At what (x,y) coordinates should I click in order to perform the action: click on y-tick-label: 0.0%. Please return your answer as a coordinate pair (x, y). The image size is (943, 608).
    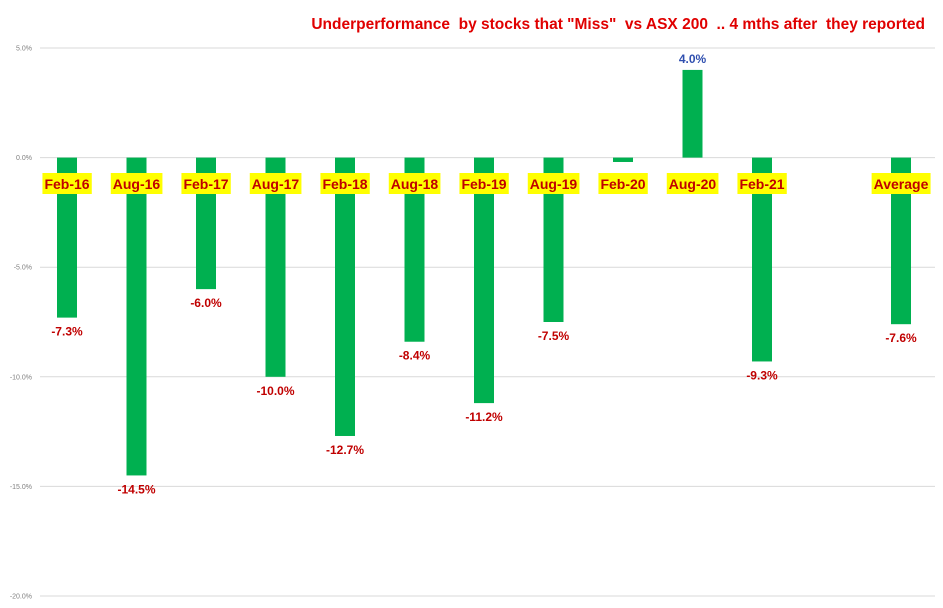
    Looking at the image, I should click on (24, 158).